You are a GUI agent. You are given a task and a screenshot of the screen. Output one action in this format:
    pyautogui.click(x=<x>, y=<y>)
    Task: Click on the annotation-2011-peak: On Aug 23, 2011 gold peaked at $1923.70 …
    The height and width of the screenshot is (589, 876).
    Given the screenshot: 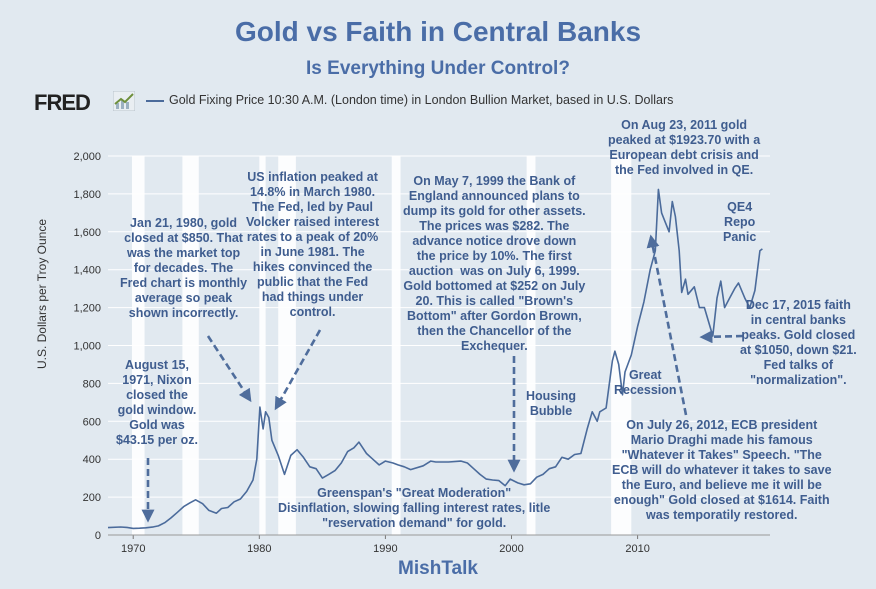 What is the action you would take?
    pyautogui.click(x=684, y=147)
    